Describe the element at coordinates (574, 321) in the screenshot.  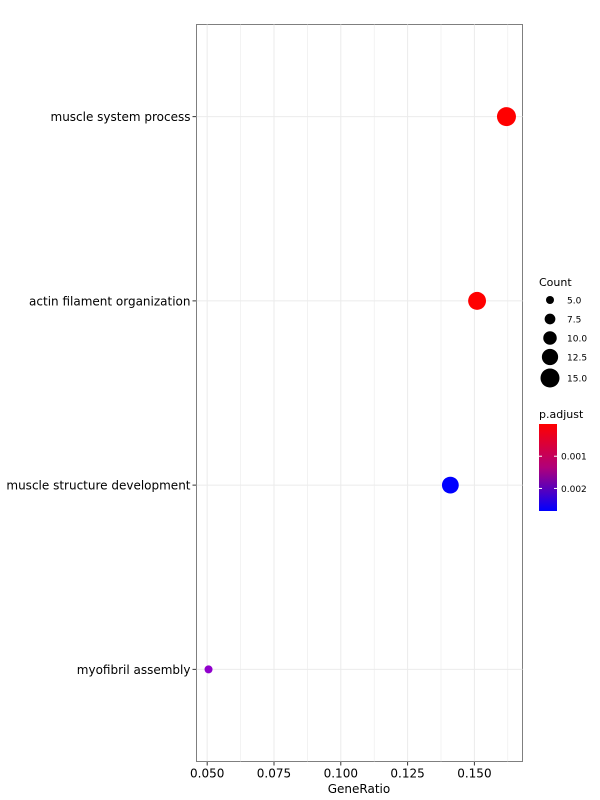
I see `count-legend-label: 7.5` at that location.